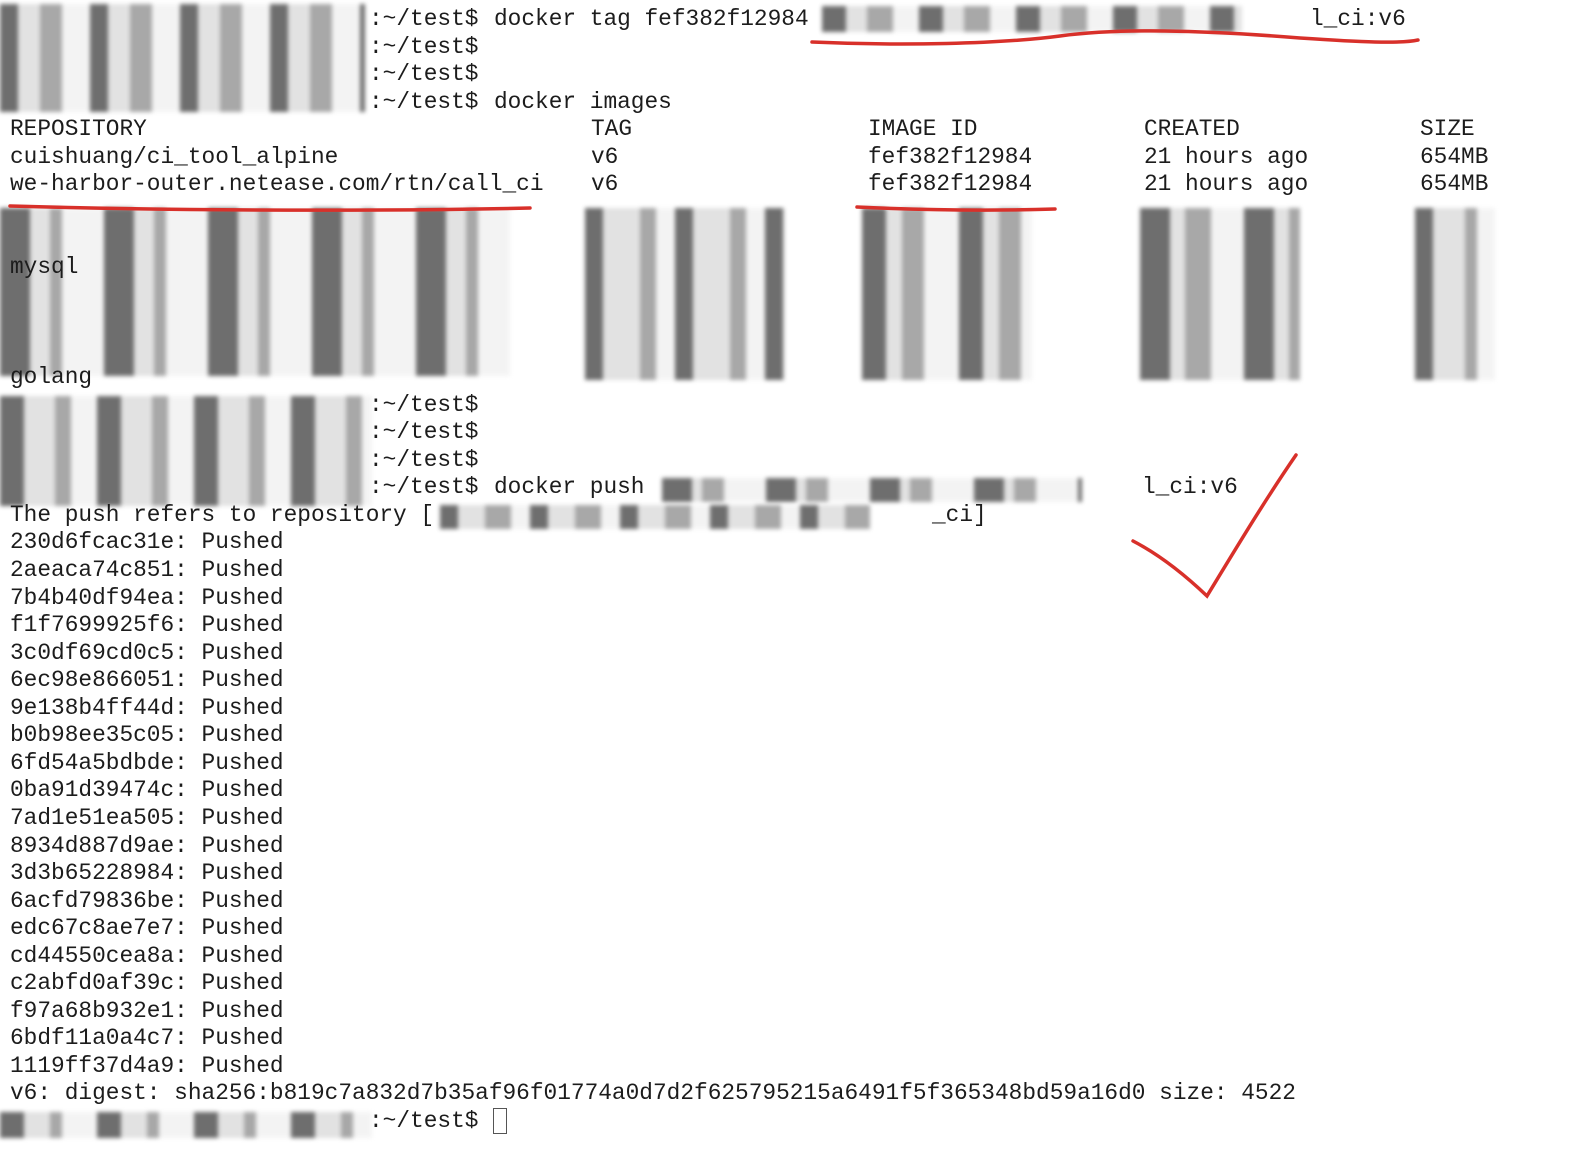 The height and width of the screenshot is (1158, 1588). I want to click on output-line: b0b98ee35c05: Pushed, so click(147, 735).